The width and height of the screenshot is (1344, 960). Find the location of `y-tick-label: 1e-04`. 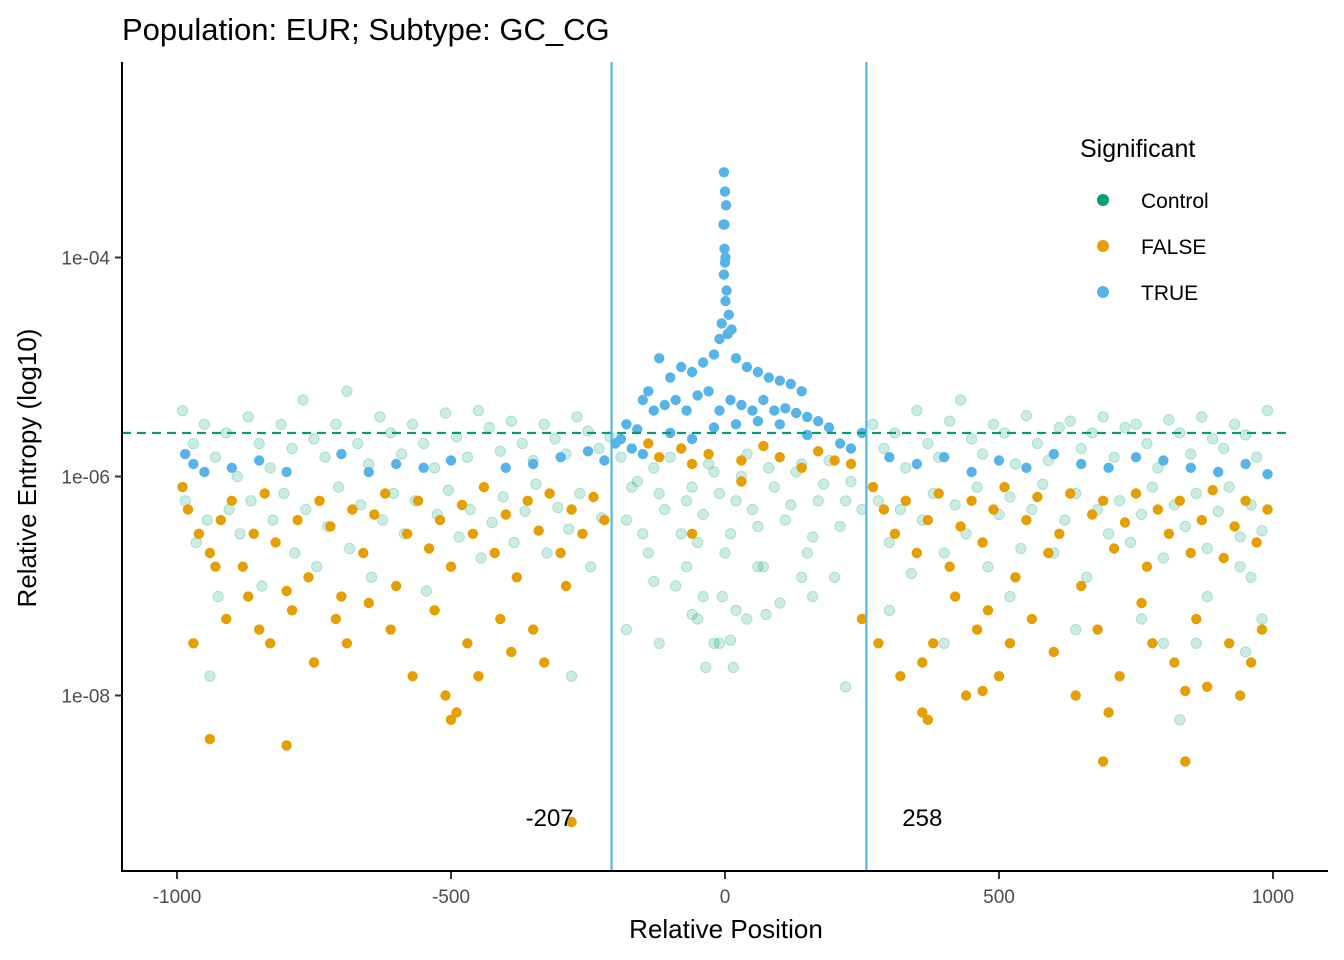

y-tick-label: 1e-04 is located at coordinates (85, 259).